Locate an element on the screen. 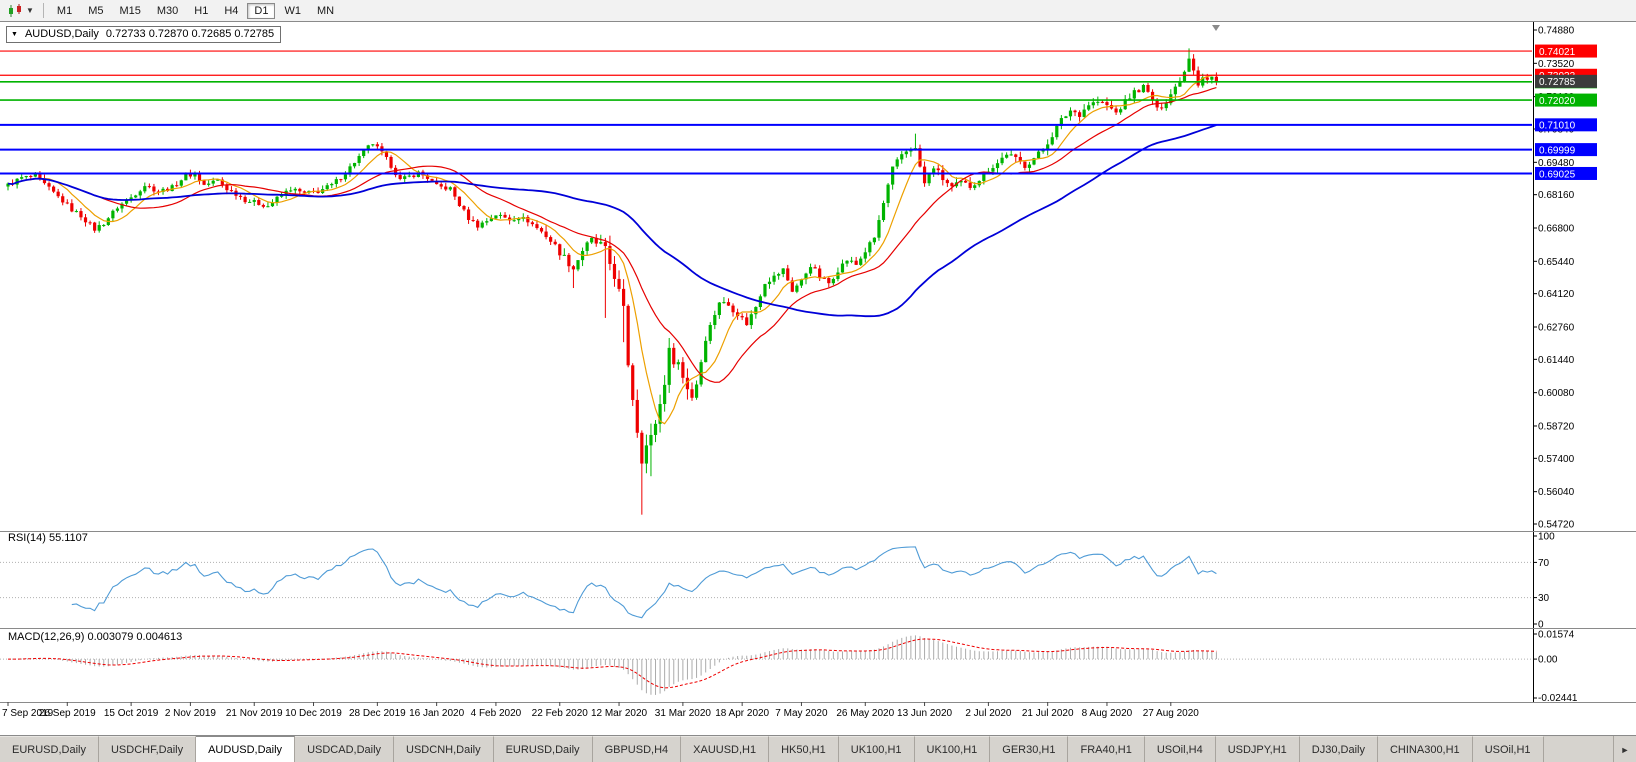  x-axis-label: 26 Sep 2019 is located at coordinates (67, 713).